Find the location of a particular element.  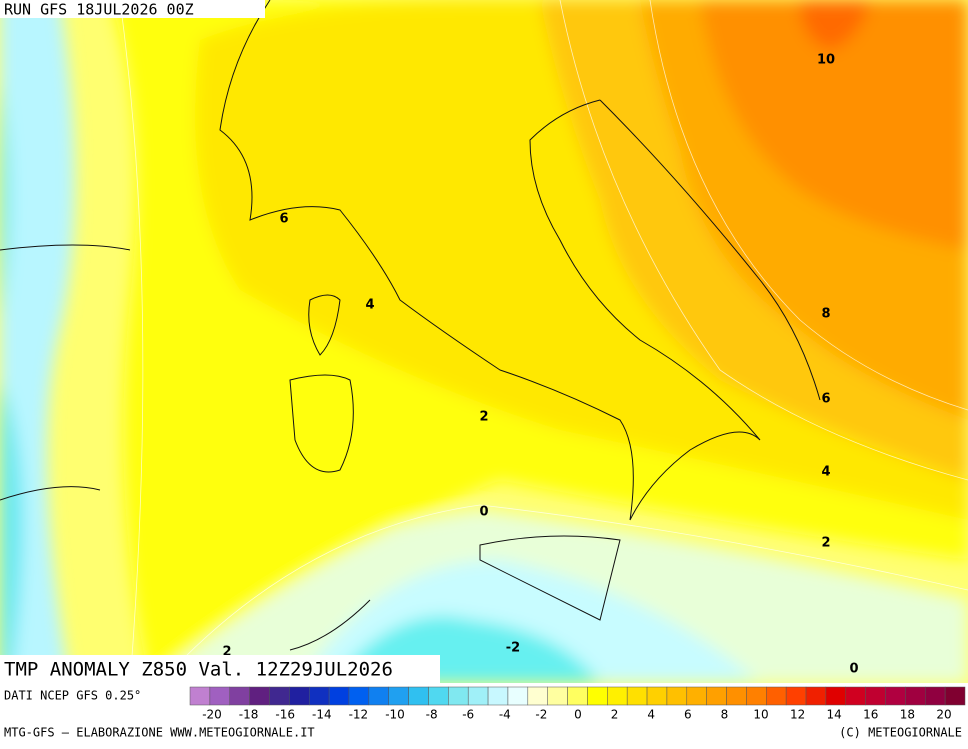

colorbar-tick-label: -12 is located at coordinates (359, 715).